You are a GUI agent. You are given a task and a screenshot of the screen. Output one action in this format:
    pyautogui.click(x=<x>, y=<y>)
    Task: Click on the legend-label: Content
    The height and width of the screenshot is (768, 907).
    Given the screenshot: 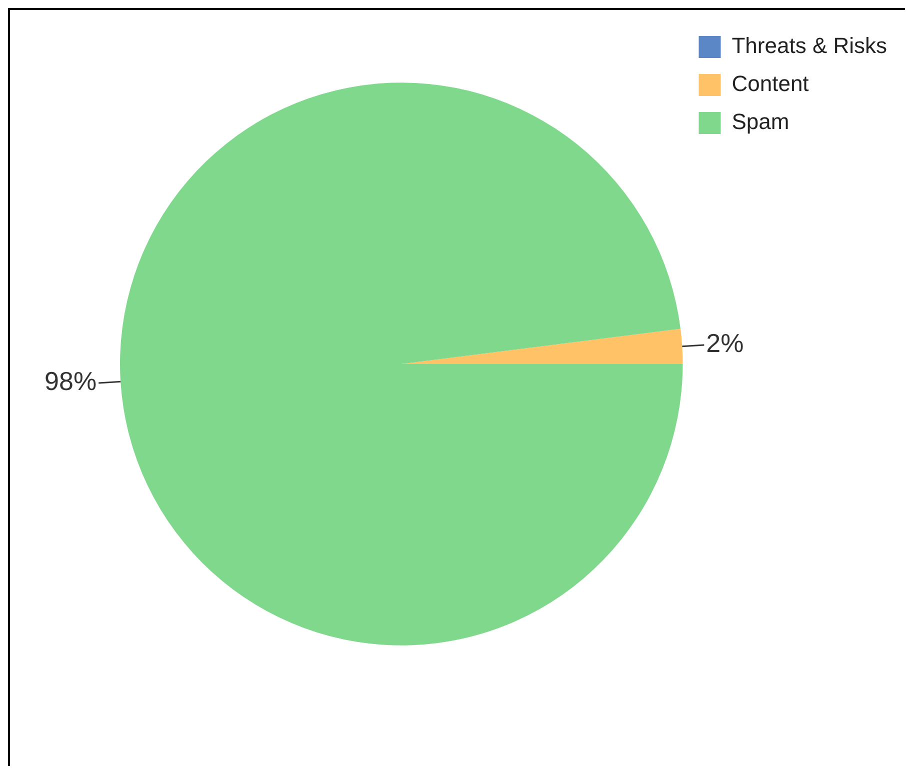 What is the action you would take?
    pyautogui.click(x=770, y=83)
    